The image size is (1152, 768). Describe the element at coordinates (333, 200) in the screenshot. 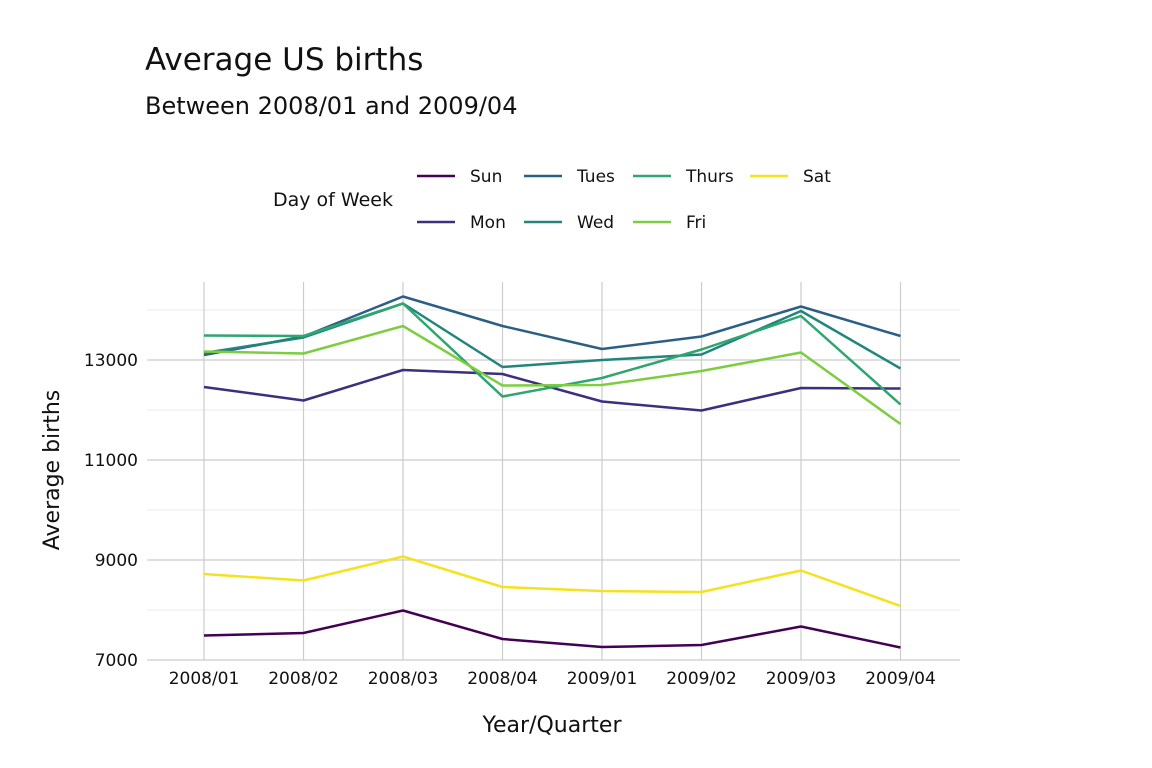

I see `legend-title: Day of Week` at that location.